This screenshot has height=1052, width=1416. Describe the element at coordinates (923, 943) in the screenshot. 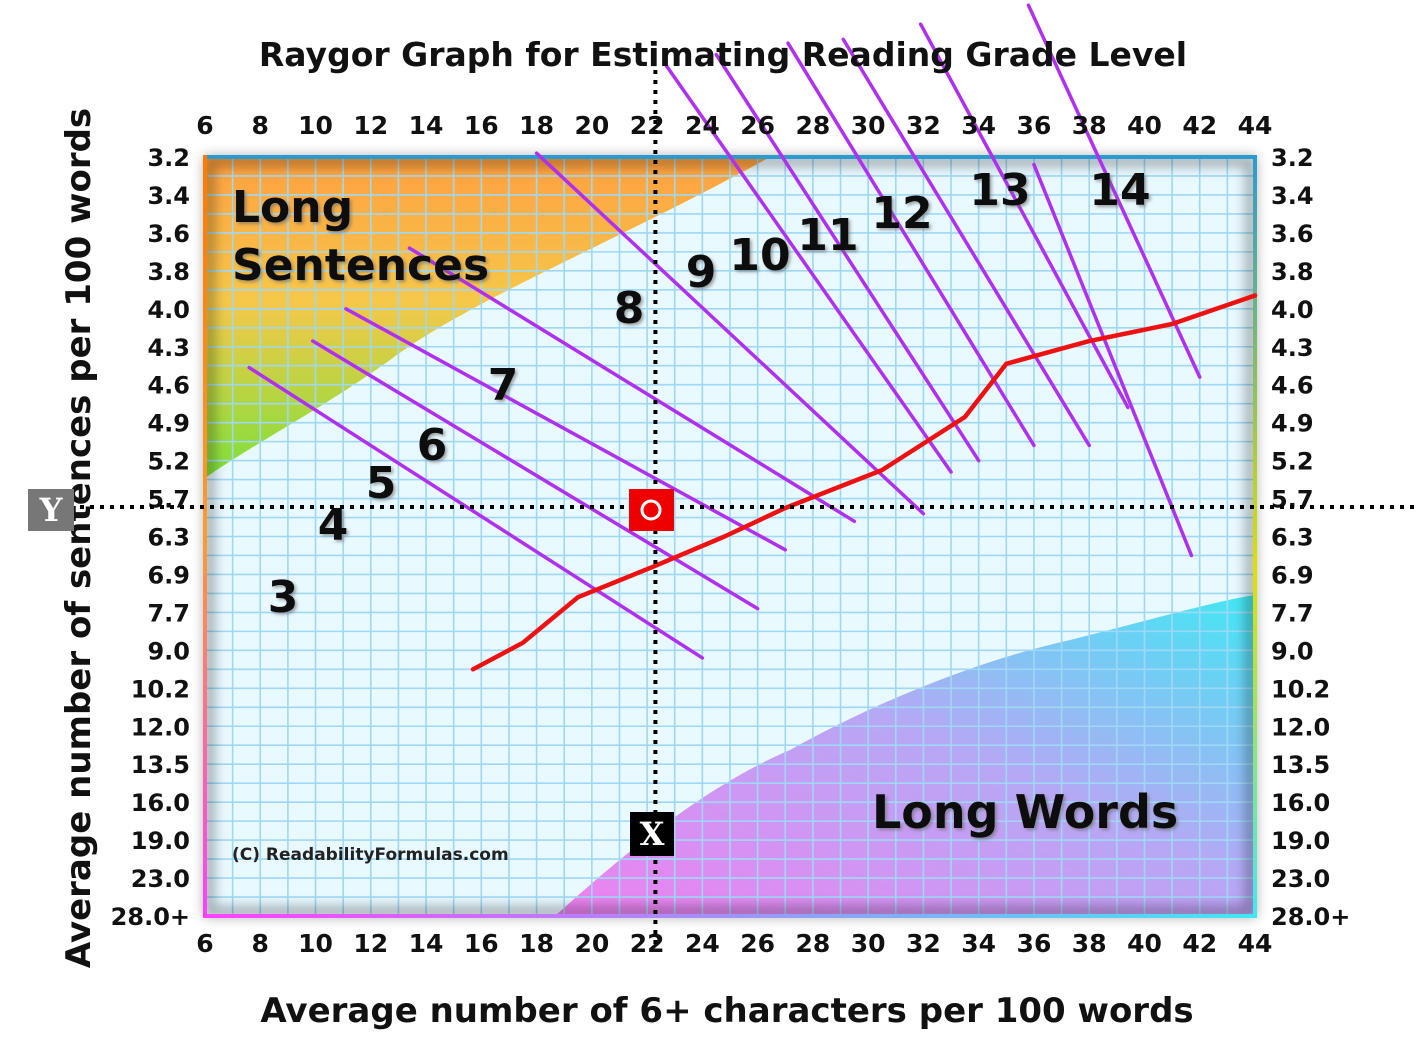

I see `x-tick-bottom: 32` at that location.